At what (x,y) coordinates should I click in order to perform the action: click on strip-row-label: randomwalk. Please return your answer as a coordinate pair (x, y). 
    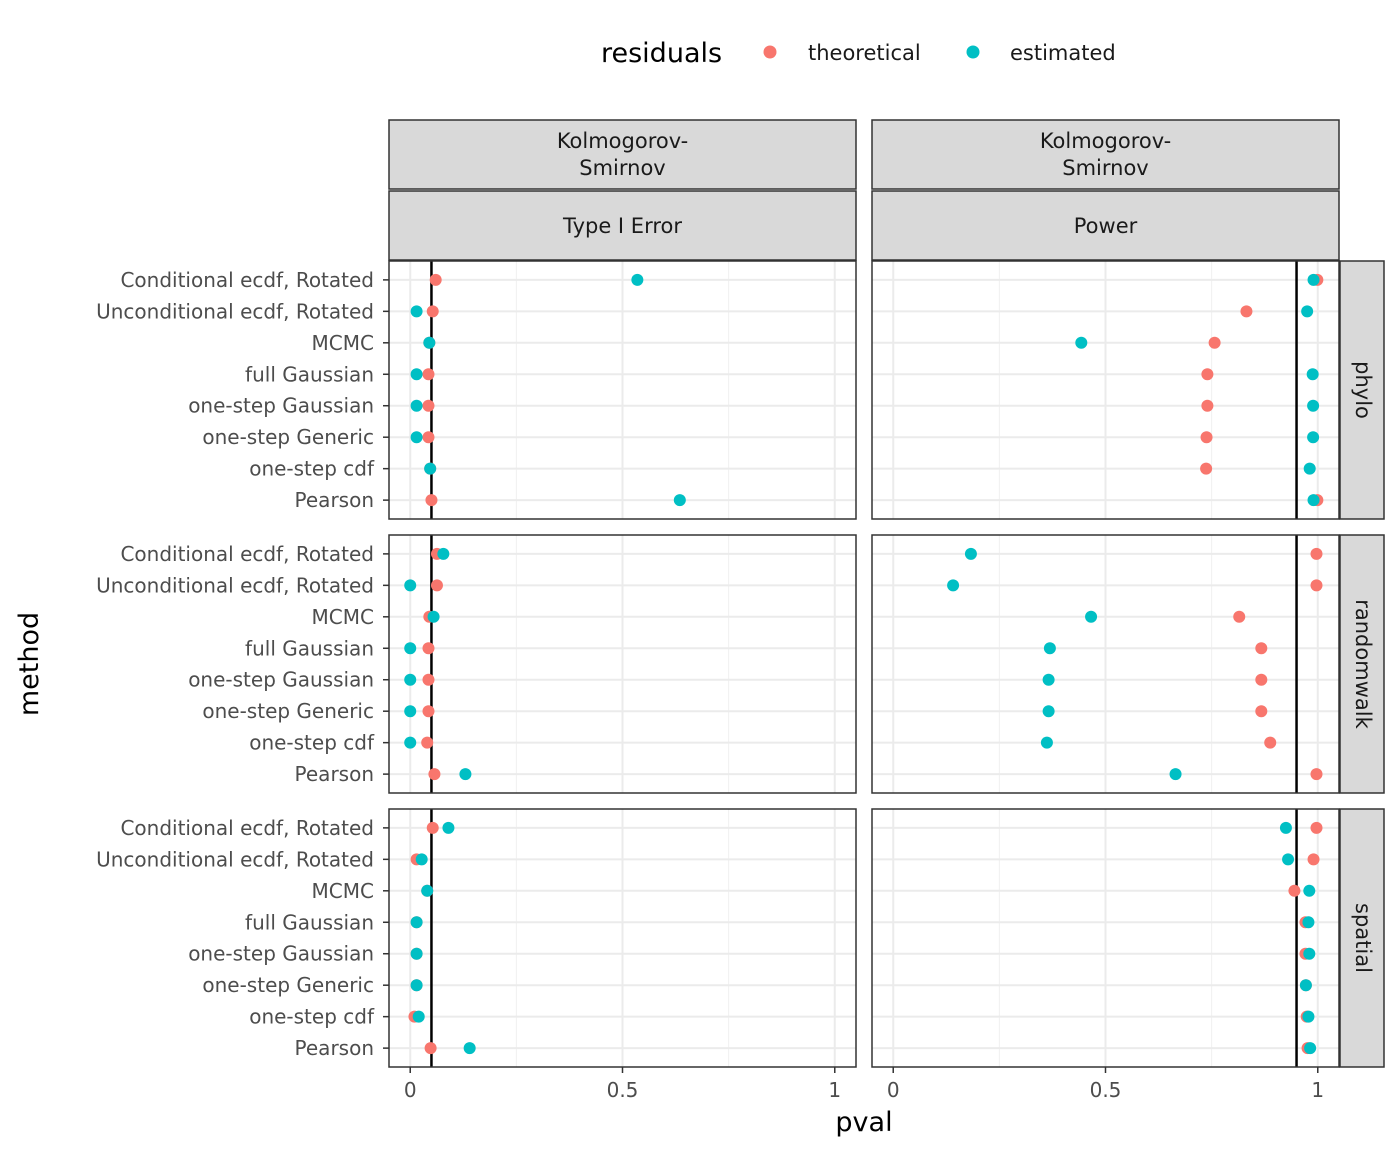
    Looking at the image, I should click on (1363, 664).